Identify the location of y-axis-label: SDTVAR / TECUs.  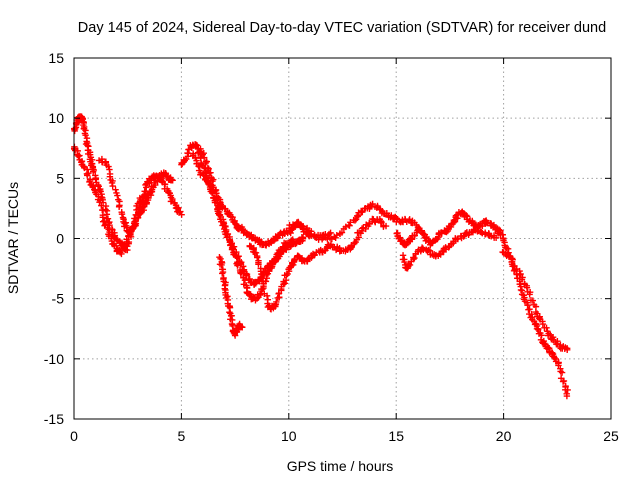
(13, 238).